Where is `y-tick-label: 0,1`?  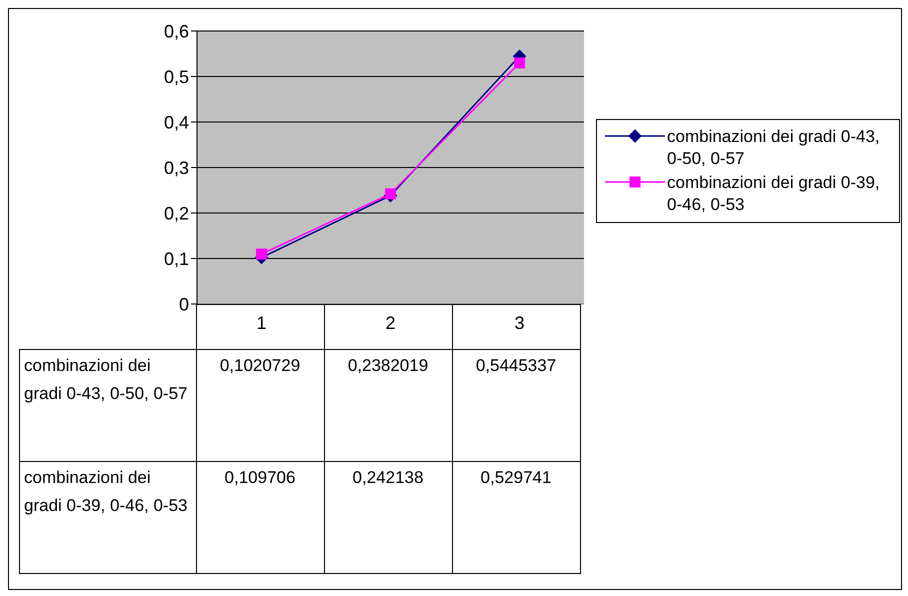
y-tick-label: 0,1 is located at coordinates (176, 258).